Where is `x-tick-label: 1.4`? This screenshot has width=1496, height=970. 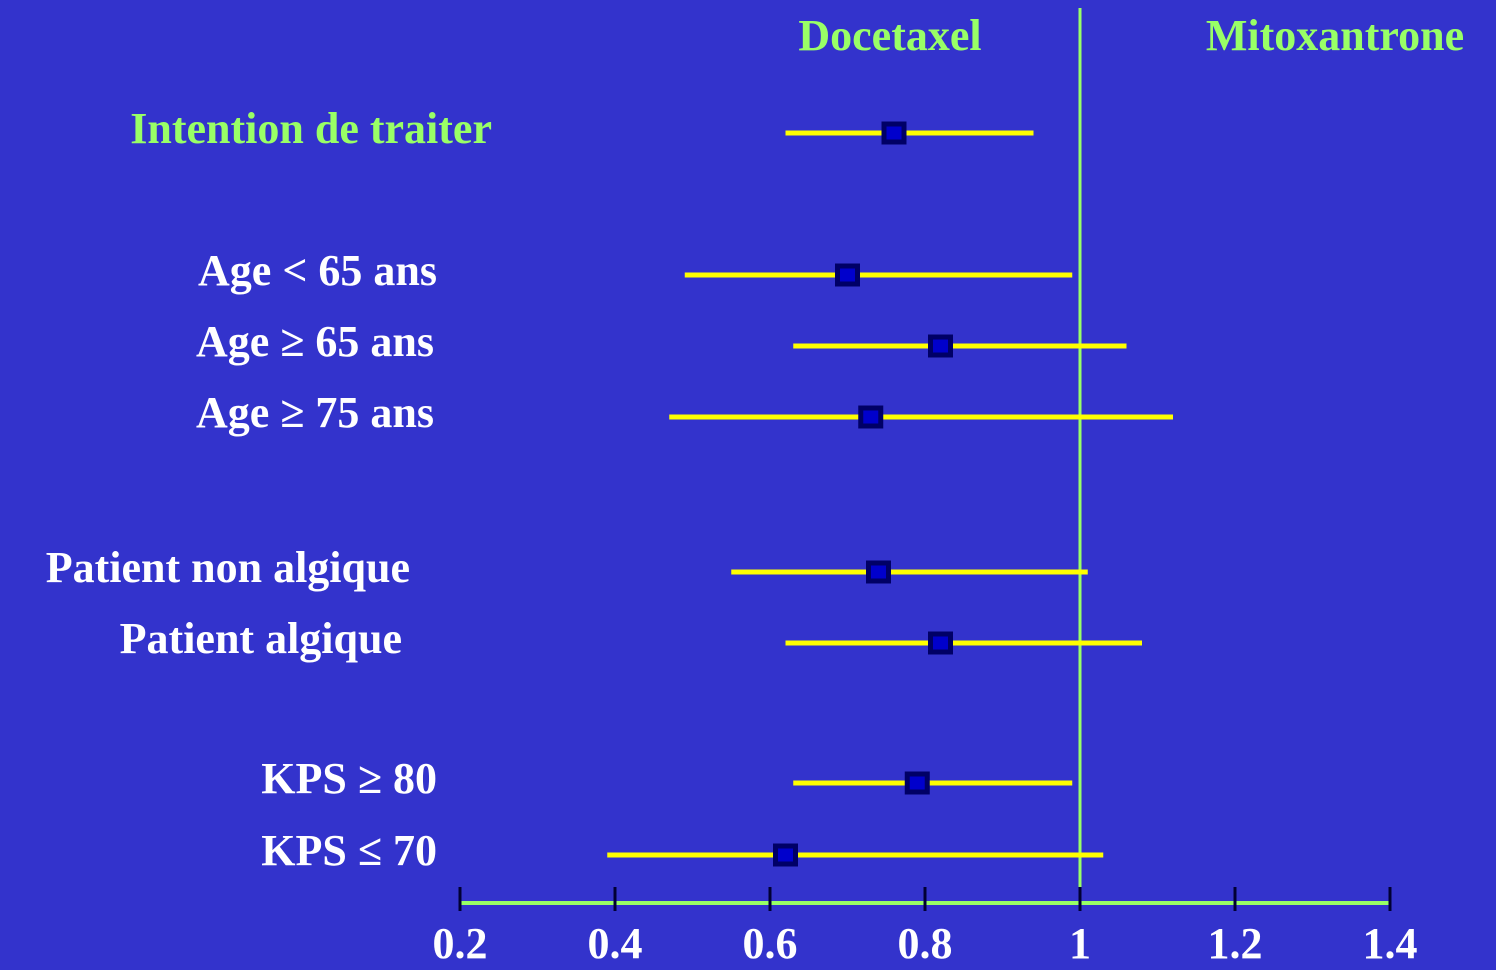
x-tick-label: 1.4 is located at coordinates (1390, 943).